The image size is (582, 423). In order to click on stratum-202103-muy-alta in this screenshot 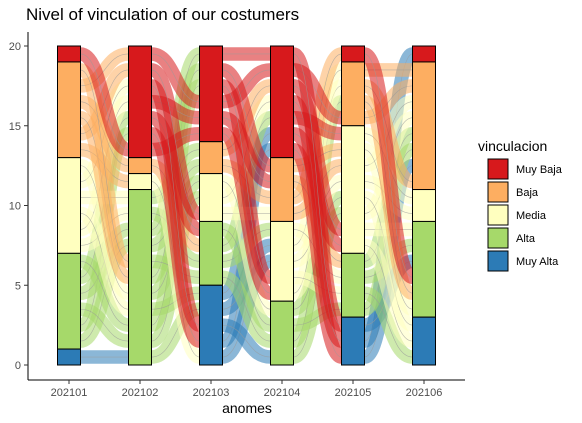, I will do `click(211, 325)`.